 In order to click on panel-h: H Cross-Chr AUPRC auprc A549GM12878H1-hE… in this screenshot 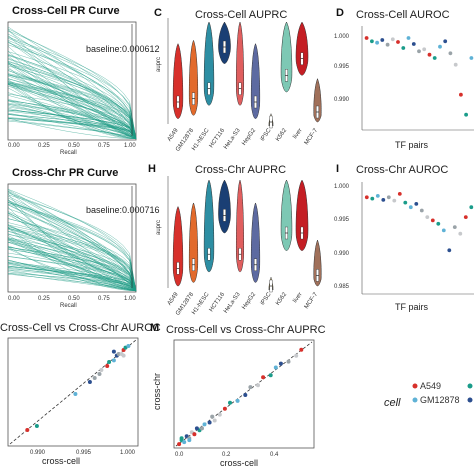, I will do `click(235, 240)`.